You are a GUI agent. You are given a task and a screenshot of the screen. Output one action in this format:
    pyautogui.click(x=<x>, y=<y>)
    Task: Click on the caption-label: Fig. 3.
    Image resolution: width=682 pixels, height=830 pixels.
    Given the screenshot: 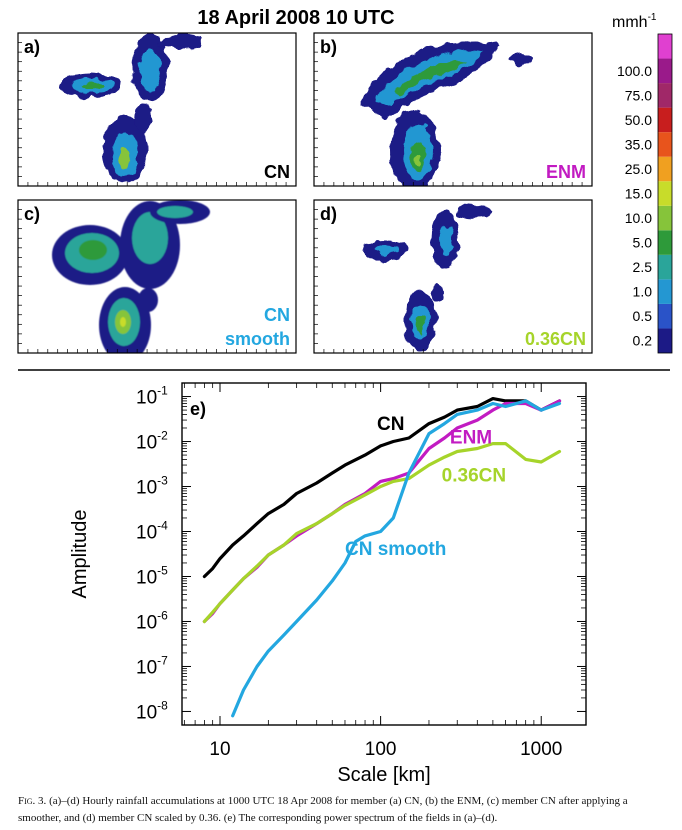 What is the action you would take?
    pyautogui.click(x=32, y=801)
    